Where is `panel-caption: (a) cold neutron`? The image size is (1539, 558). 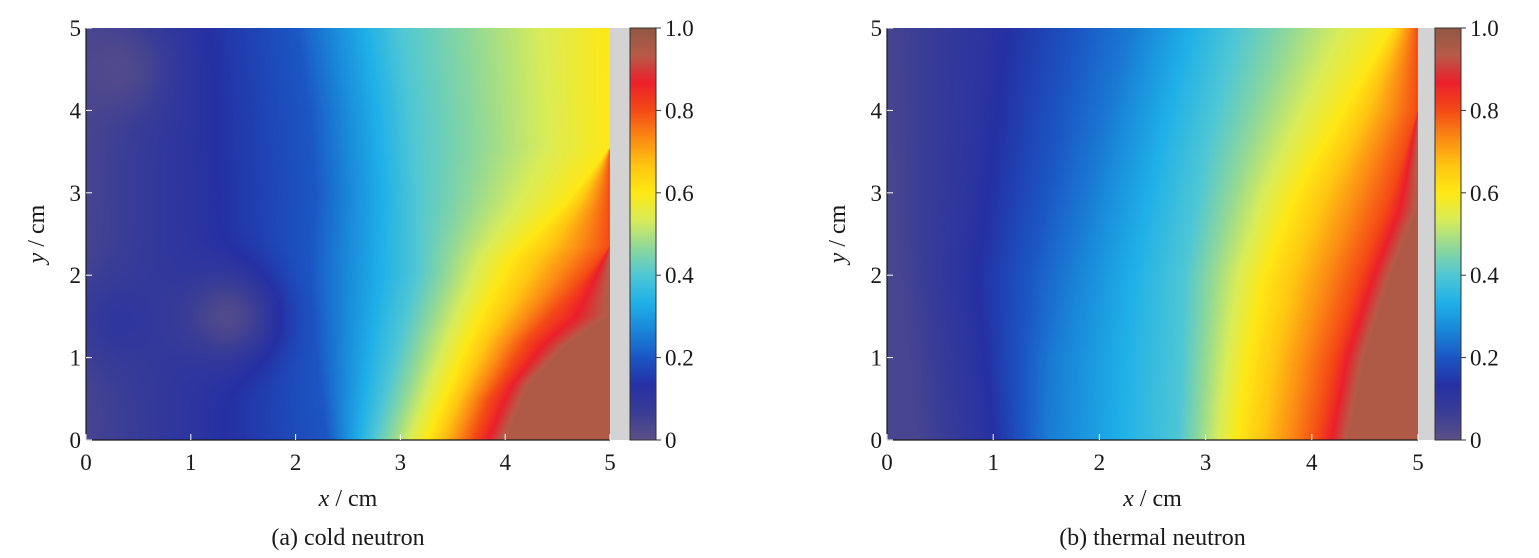 panel-caption: (a) cold neutron is located at coordinates (347, 538).